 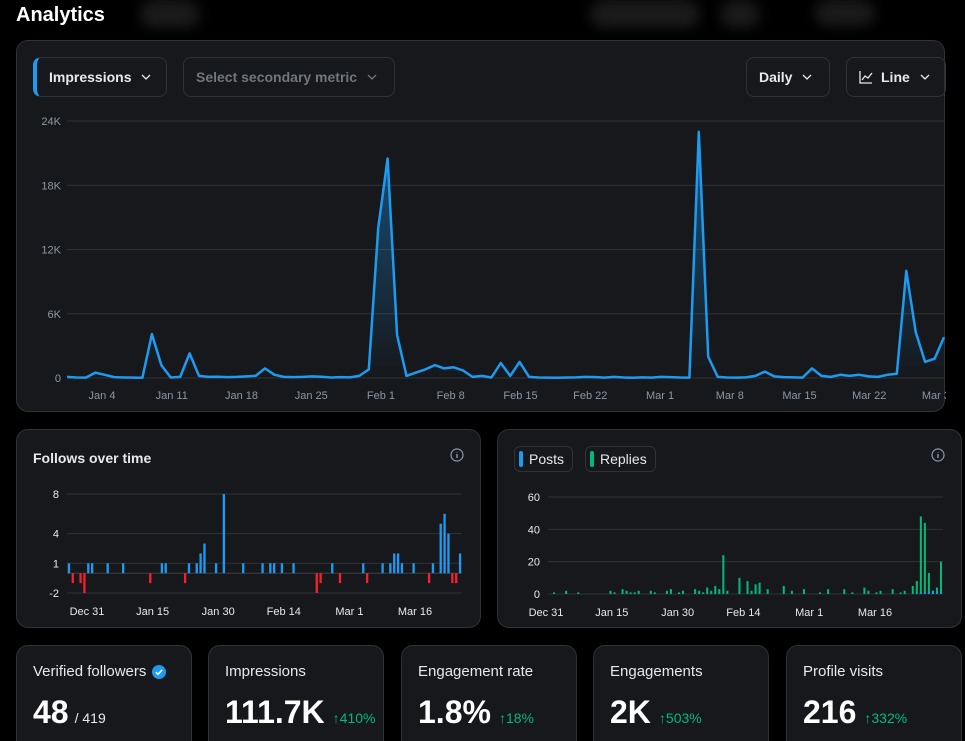 What do you see at coordinates (681, 693) in the screenshot?
I see `stat-engagements: Engagements 2K ↑503%` at bounding box center [681, 693].